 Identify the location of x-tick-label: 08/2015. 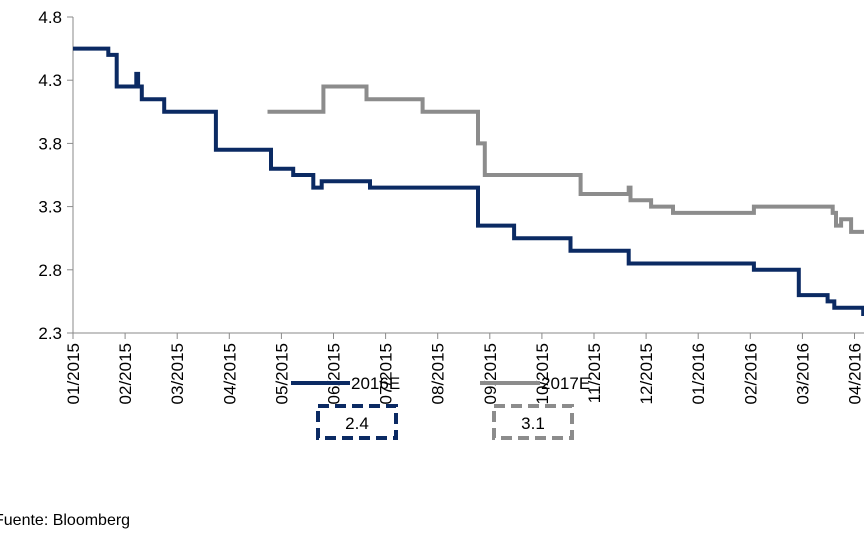
(438, 373).